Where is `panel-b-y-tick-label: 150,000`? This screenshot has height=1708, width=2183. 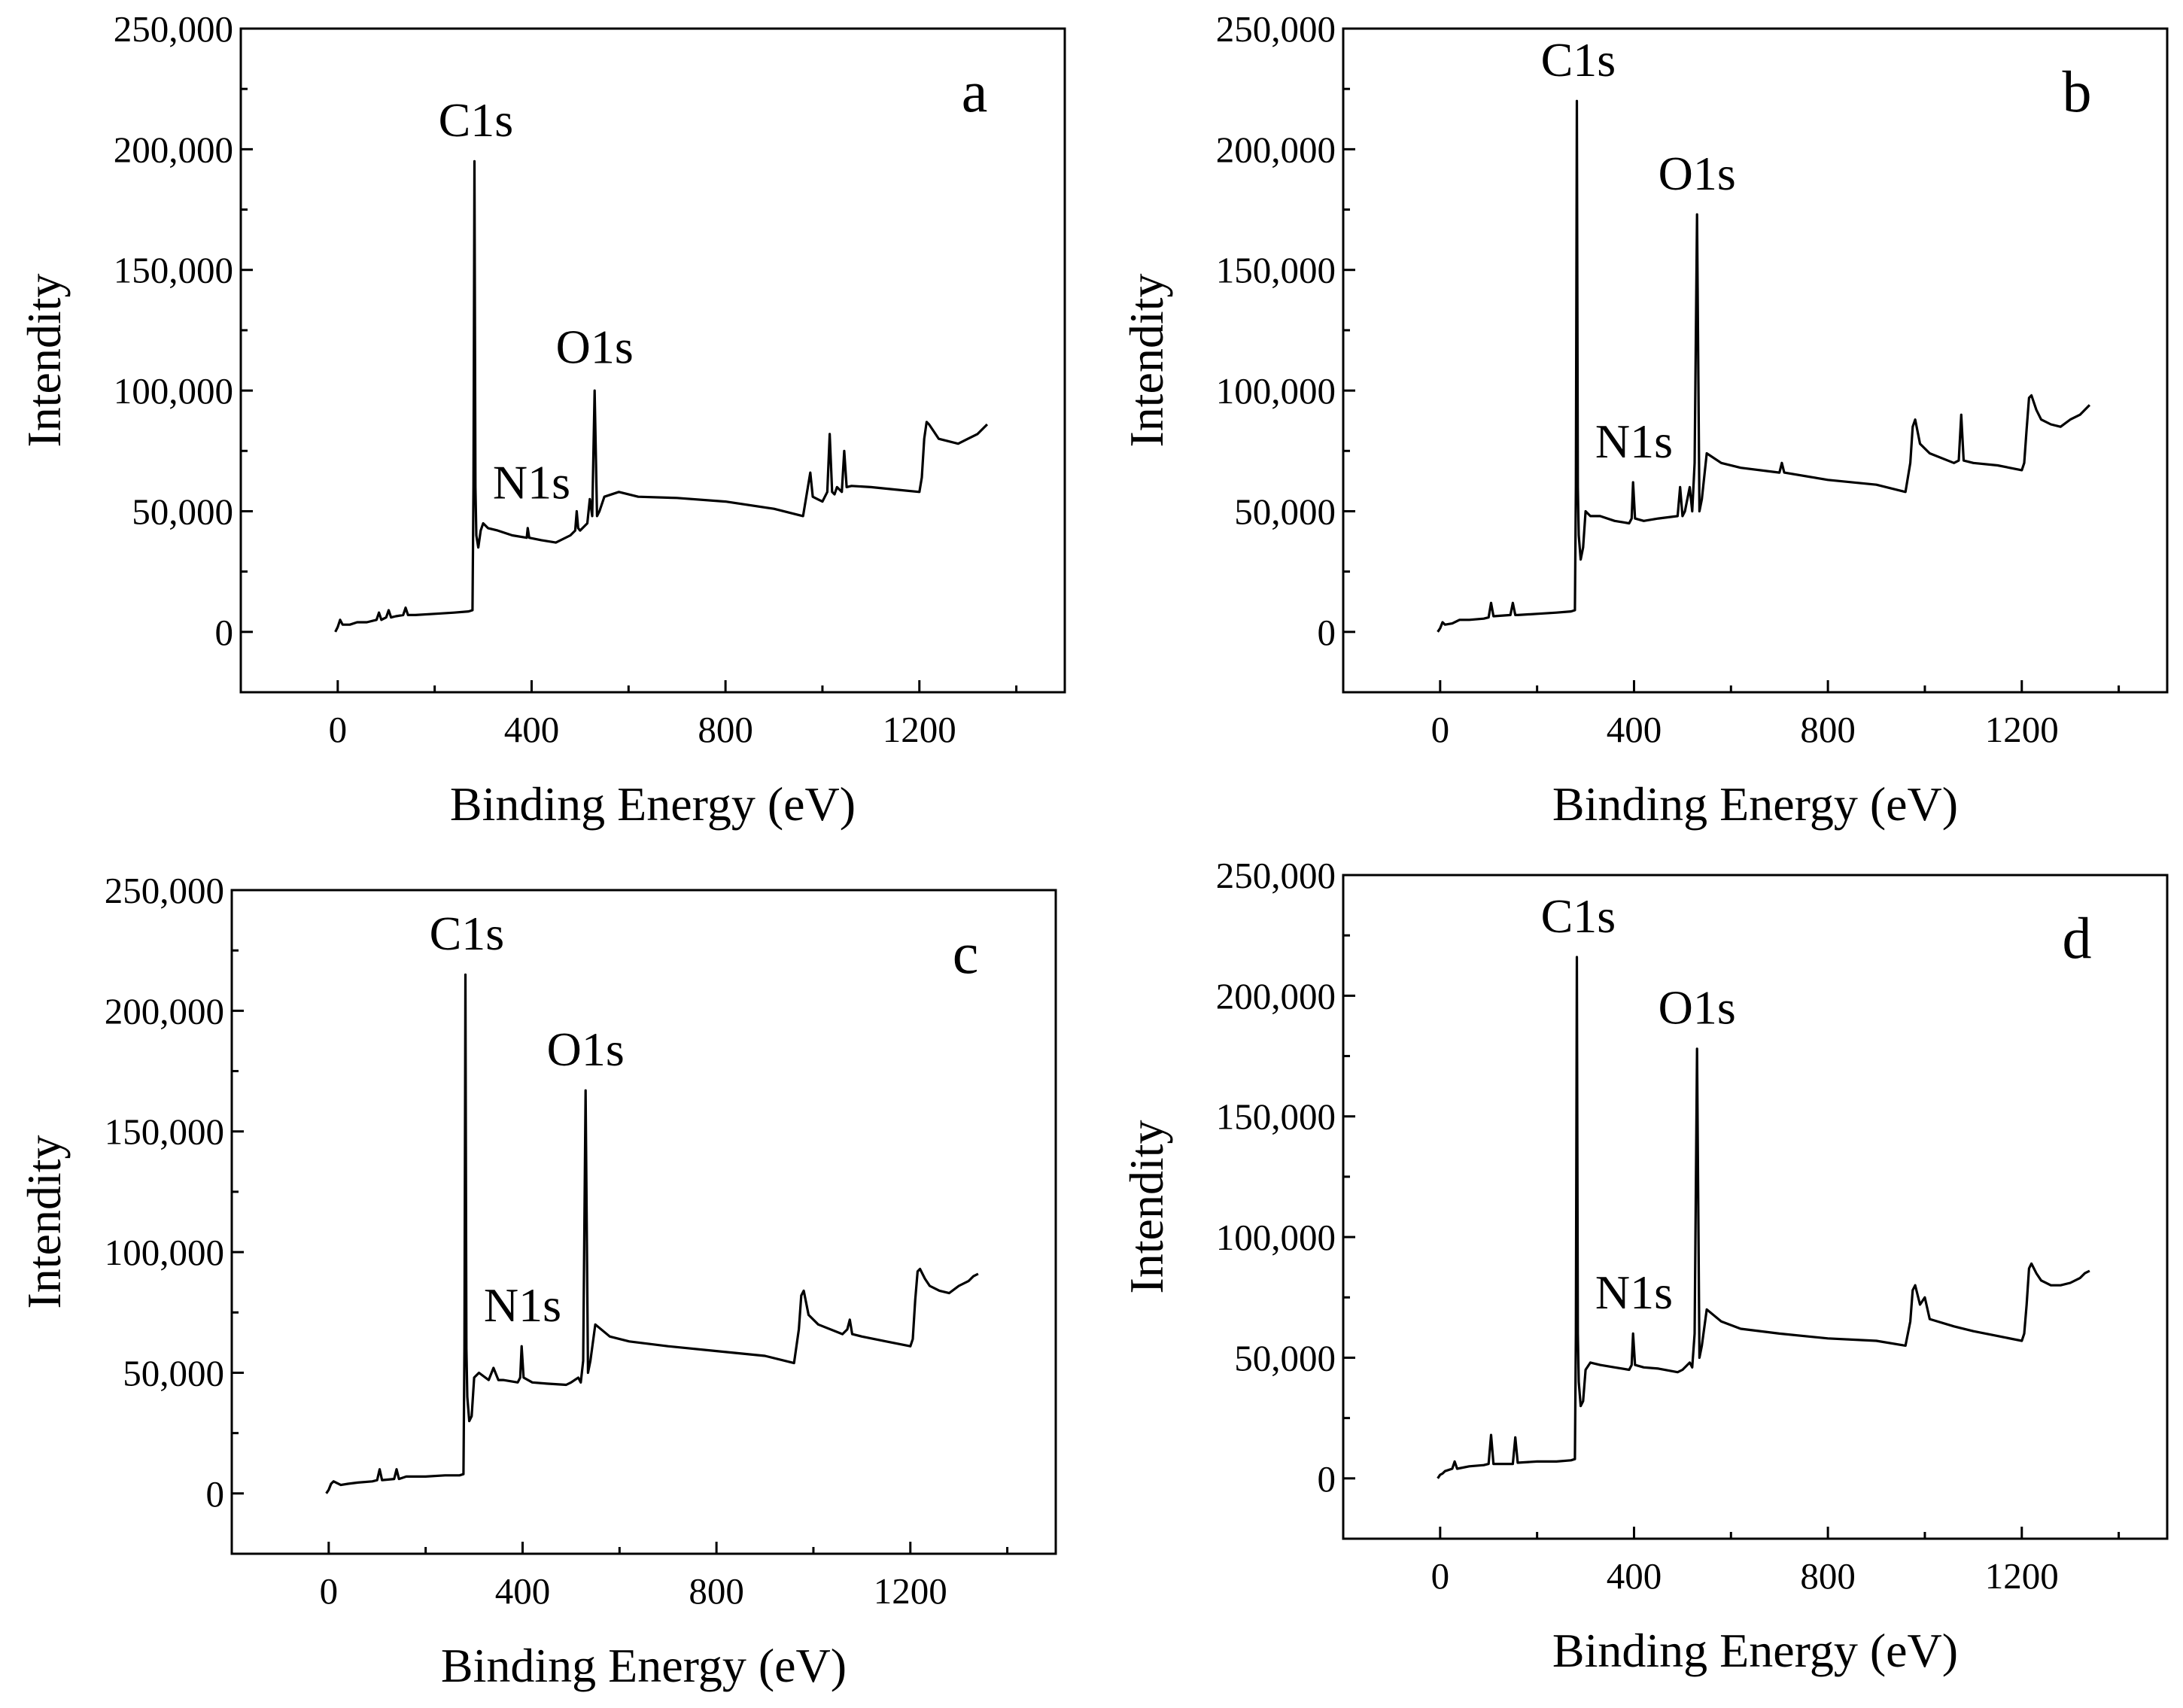
panel-b-y-tick-label: 150,000 is located at coordinates (1276, 270).